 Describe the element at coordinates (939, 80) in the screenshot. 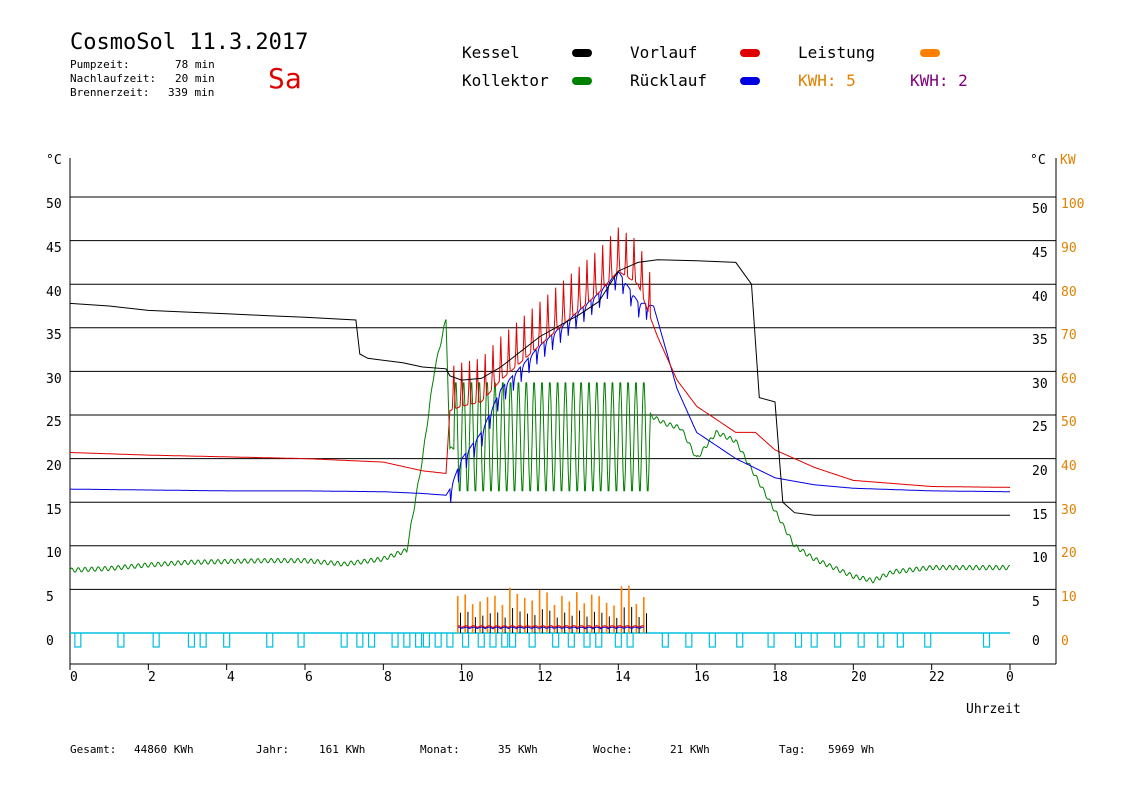

I see `legend-kwh2: KWH: 2` at that location.